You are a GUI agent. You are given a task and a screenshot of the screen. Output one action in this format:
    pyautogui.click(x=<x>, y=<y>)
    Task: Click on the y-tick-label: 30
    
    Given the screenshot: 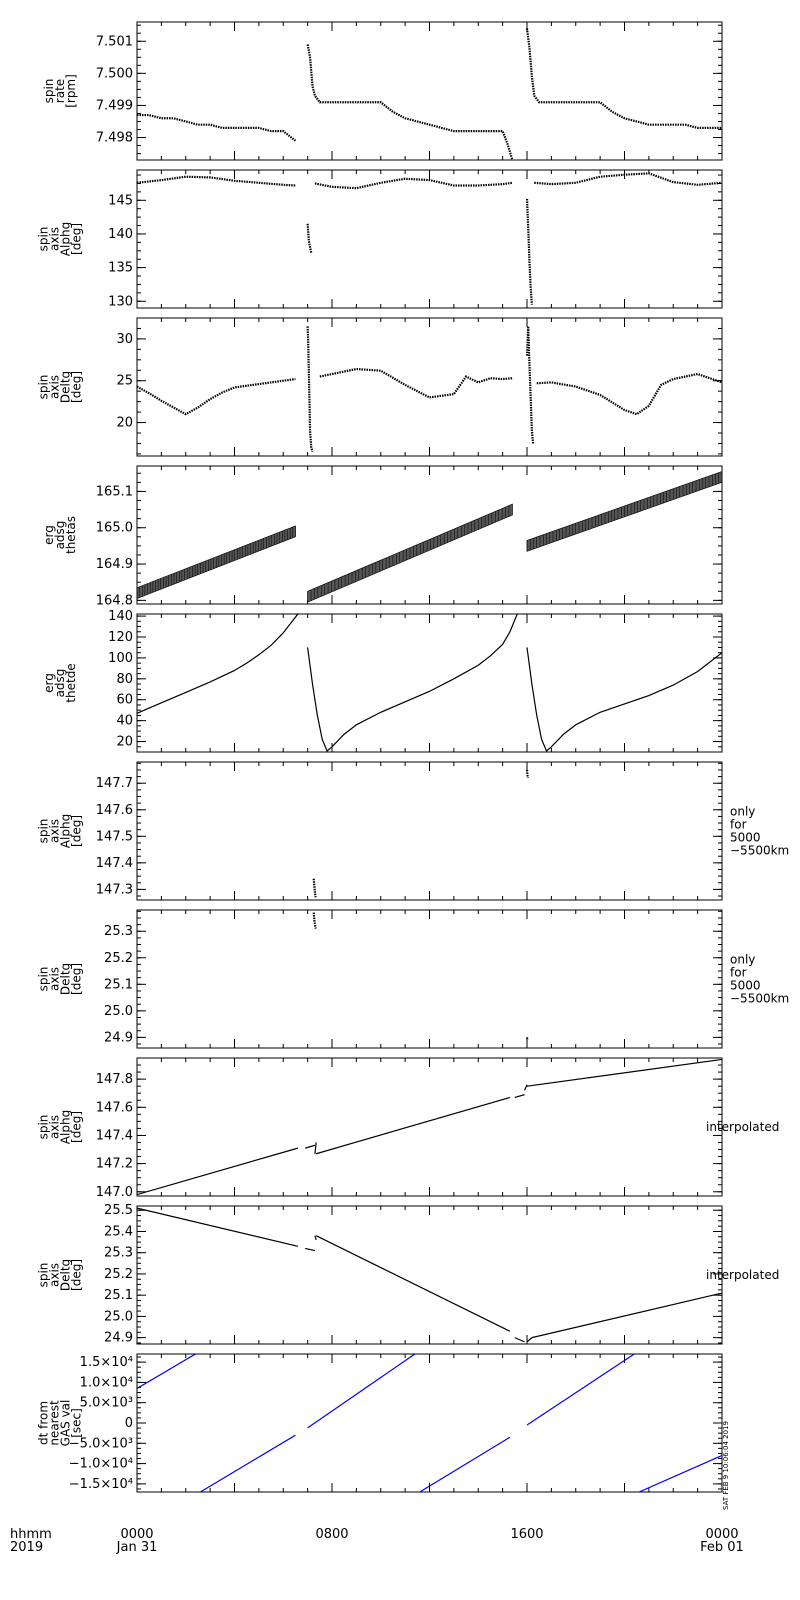 What is the action you would take?
    pyautogui.click(x=124, y=339)
    